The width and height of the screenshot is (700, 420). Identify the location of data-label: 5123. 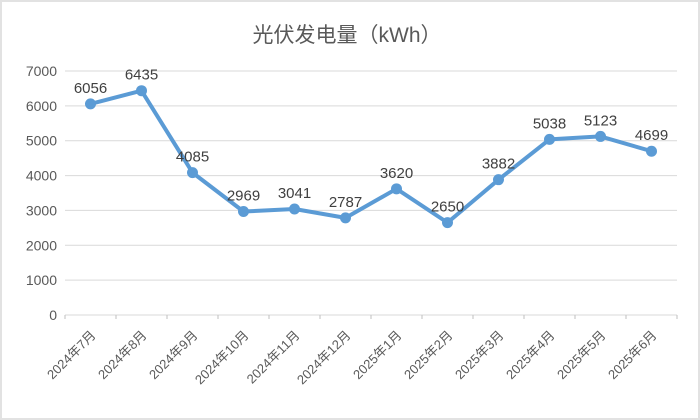
(600, 120).